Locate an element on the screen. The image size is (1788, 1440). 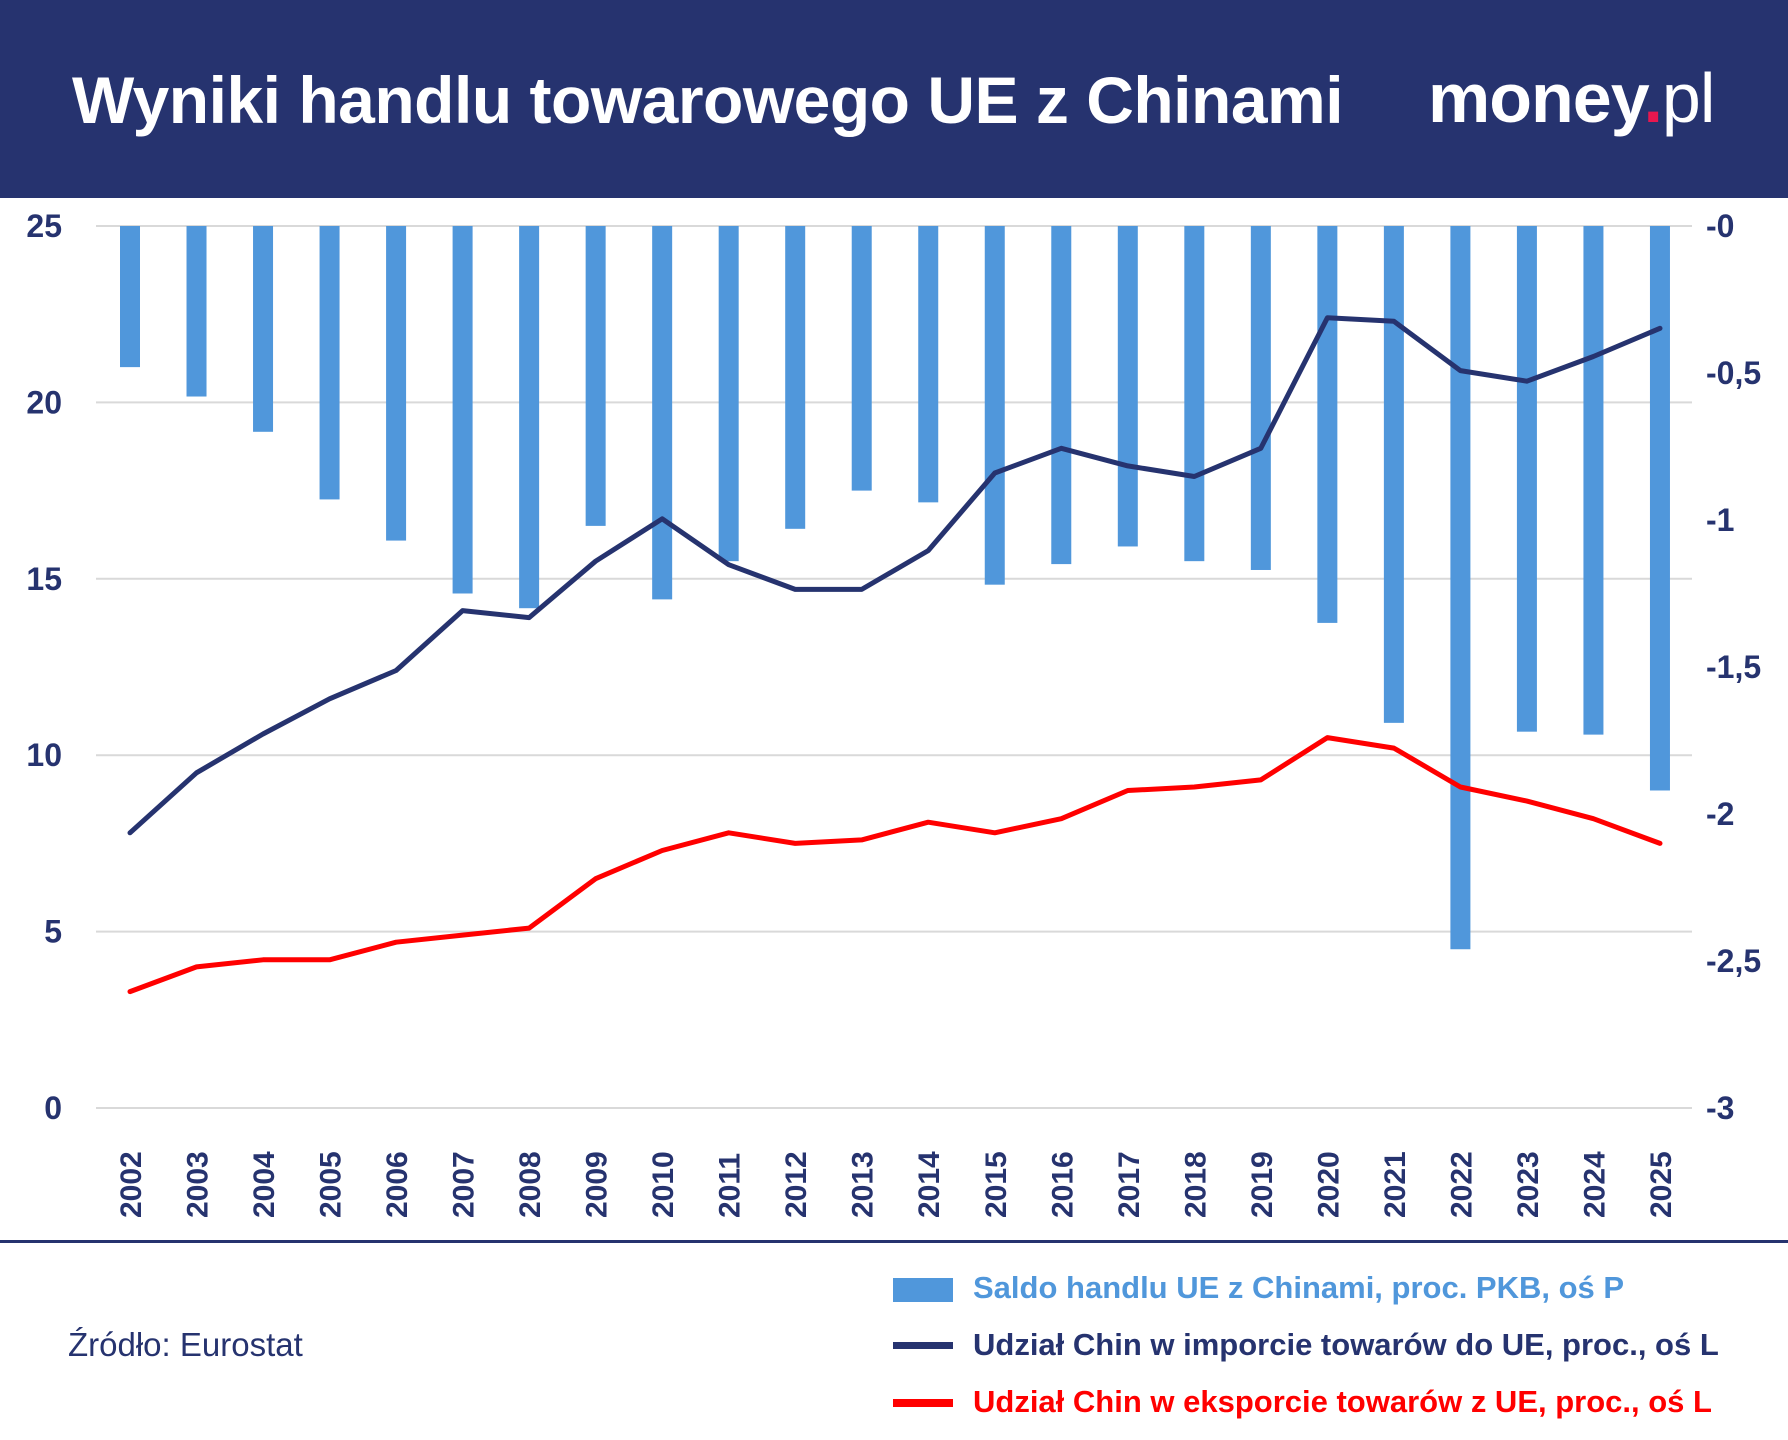
x-tick-label: 2012 is located at coordinates (796, 1184).